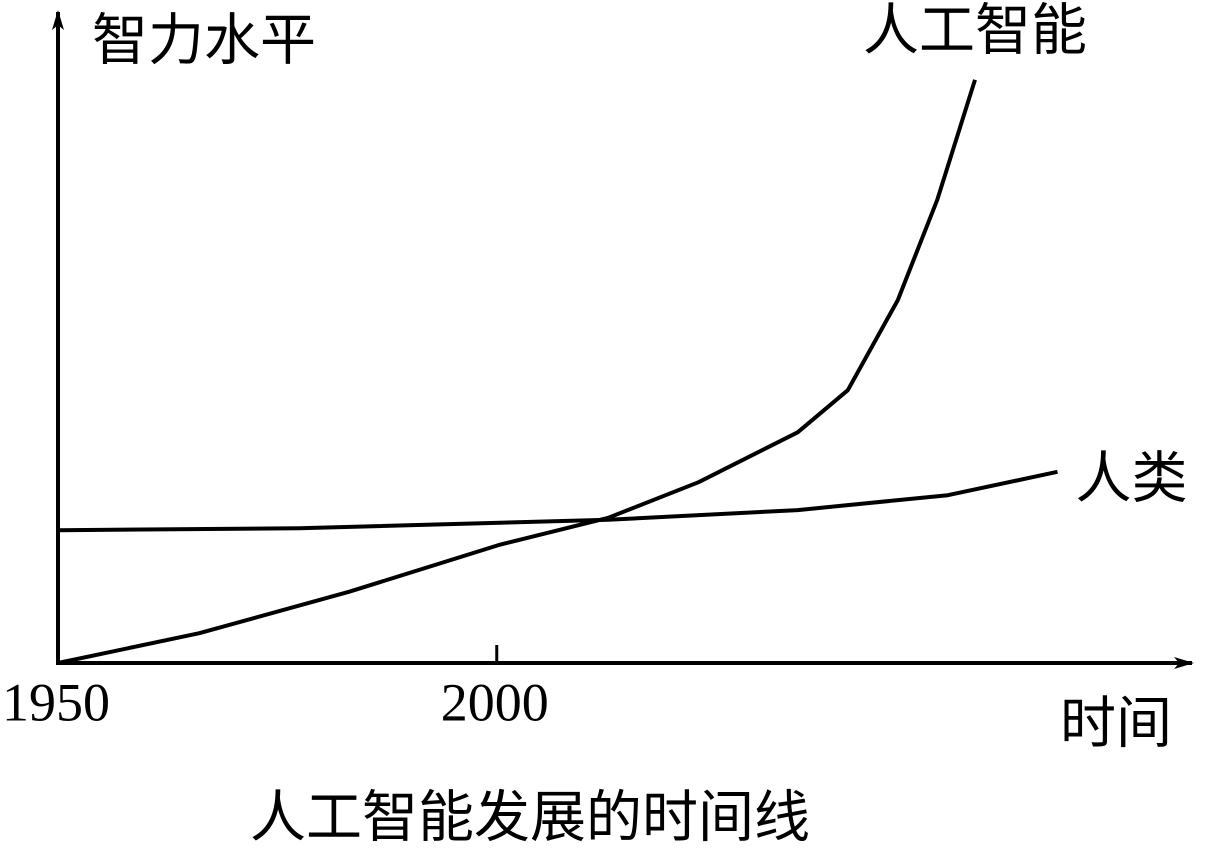 Image resolution: width=1210 pixels, height=853 pixels. Describe the element at coordinates (495, 702) in the screenshot. I see `x-tick-label: 2000` at that location.